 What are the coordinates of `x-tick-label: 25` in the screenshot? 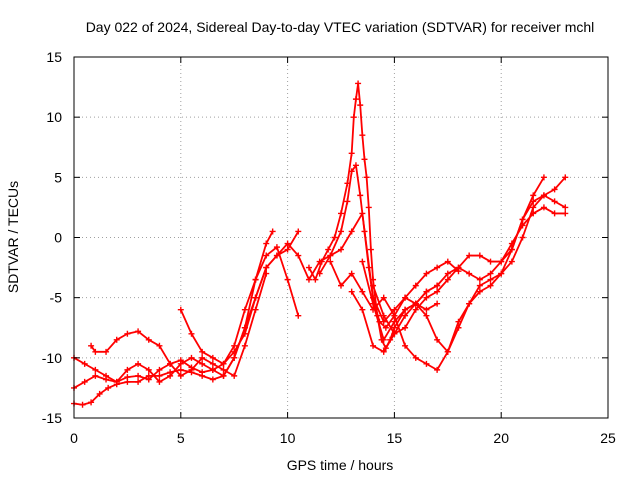 It's located at (608, 438).